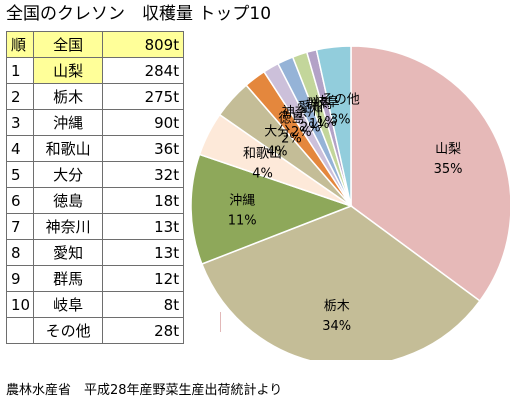 The height and width of the screenshot is (407, 514). What do you see at coordinates (242, 210) in the screenshot?
I see `pie-label-2: 沖縄 11%` at bounding box center [242, 210].